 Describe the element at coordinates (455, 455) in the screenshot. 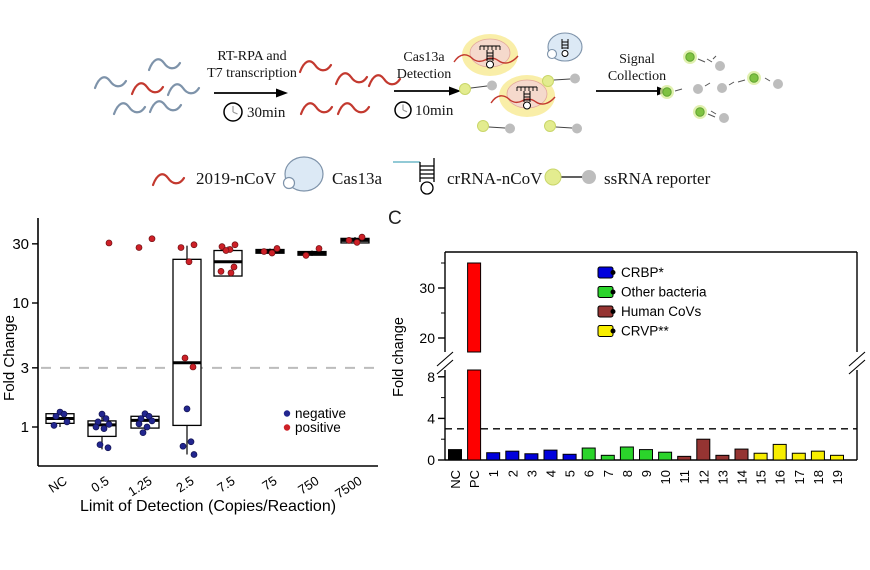

I see `bar-NC` at that location.